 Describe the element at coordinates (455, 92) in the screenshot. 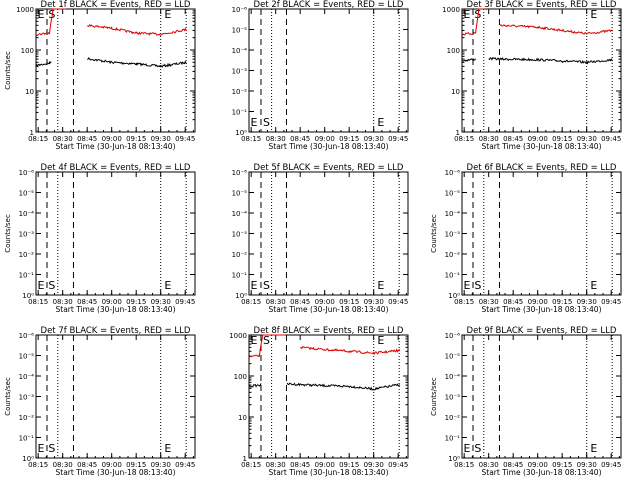

I see `y-tick-label: 10` at that location.